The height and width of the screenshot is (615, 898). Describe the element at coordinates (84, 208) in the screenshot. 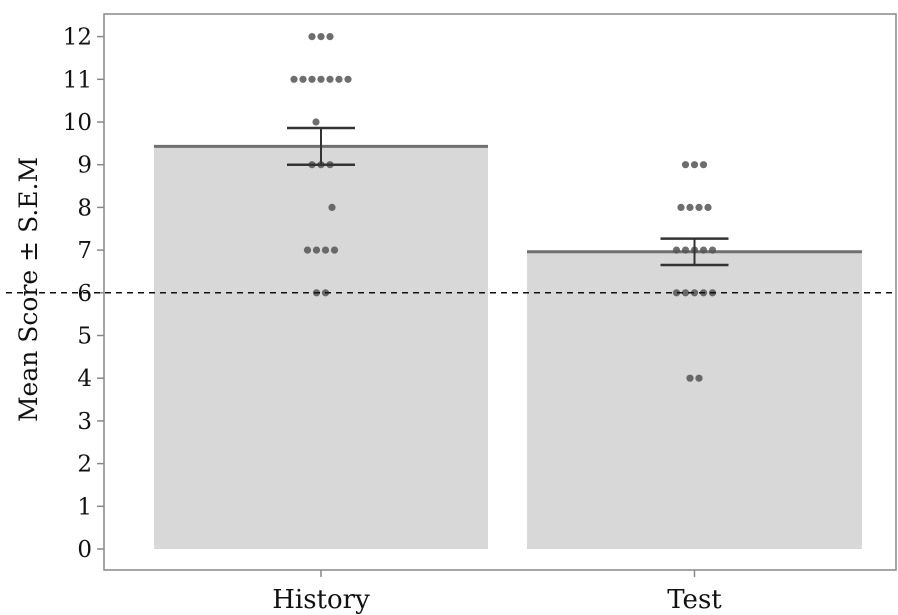

I see `y-tick-label: 8` at that location.